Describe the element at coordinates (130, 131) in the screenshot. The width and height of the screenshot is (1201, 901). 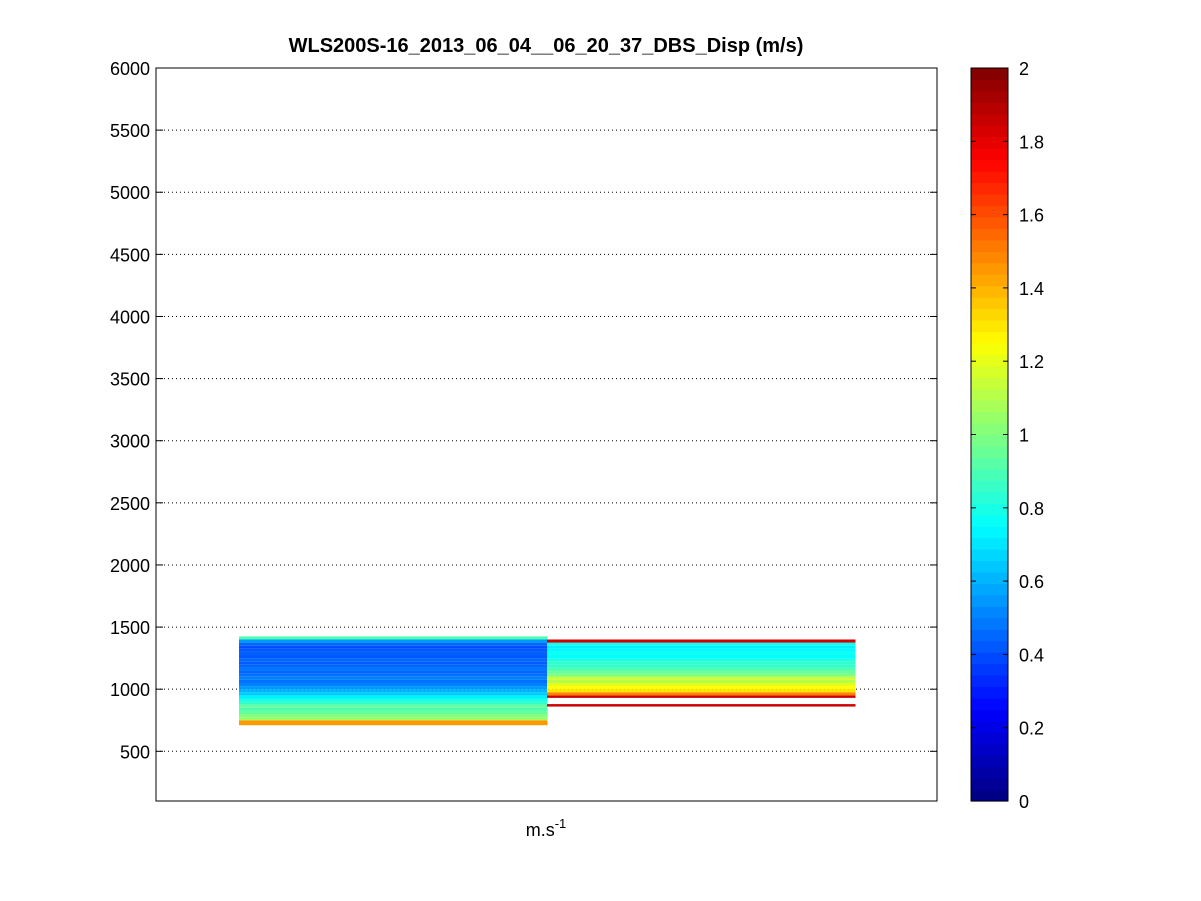
I see `y-tick-label: 5500` at that location.